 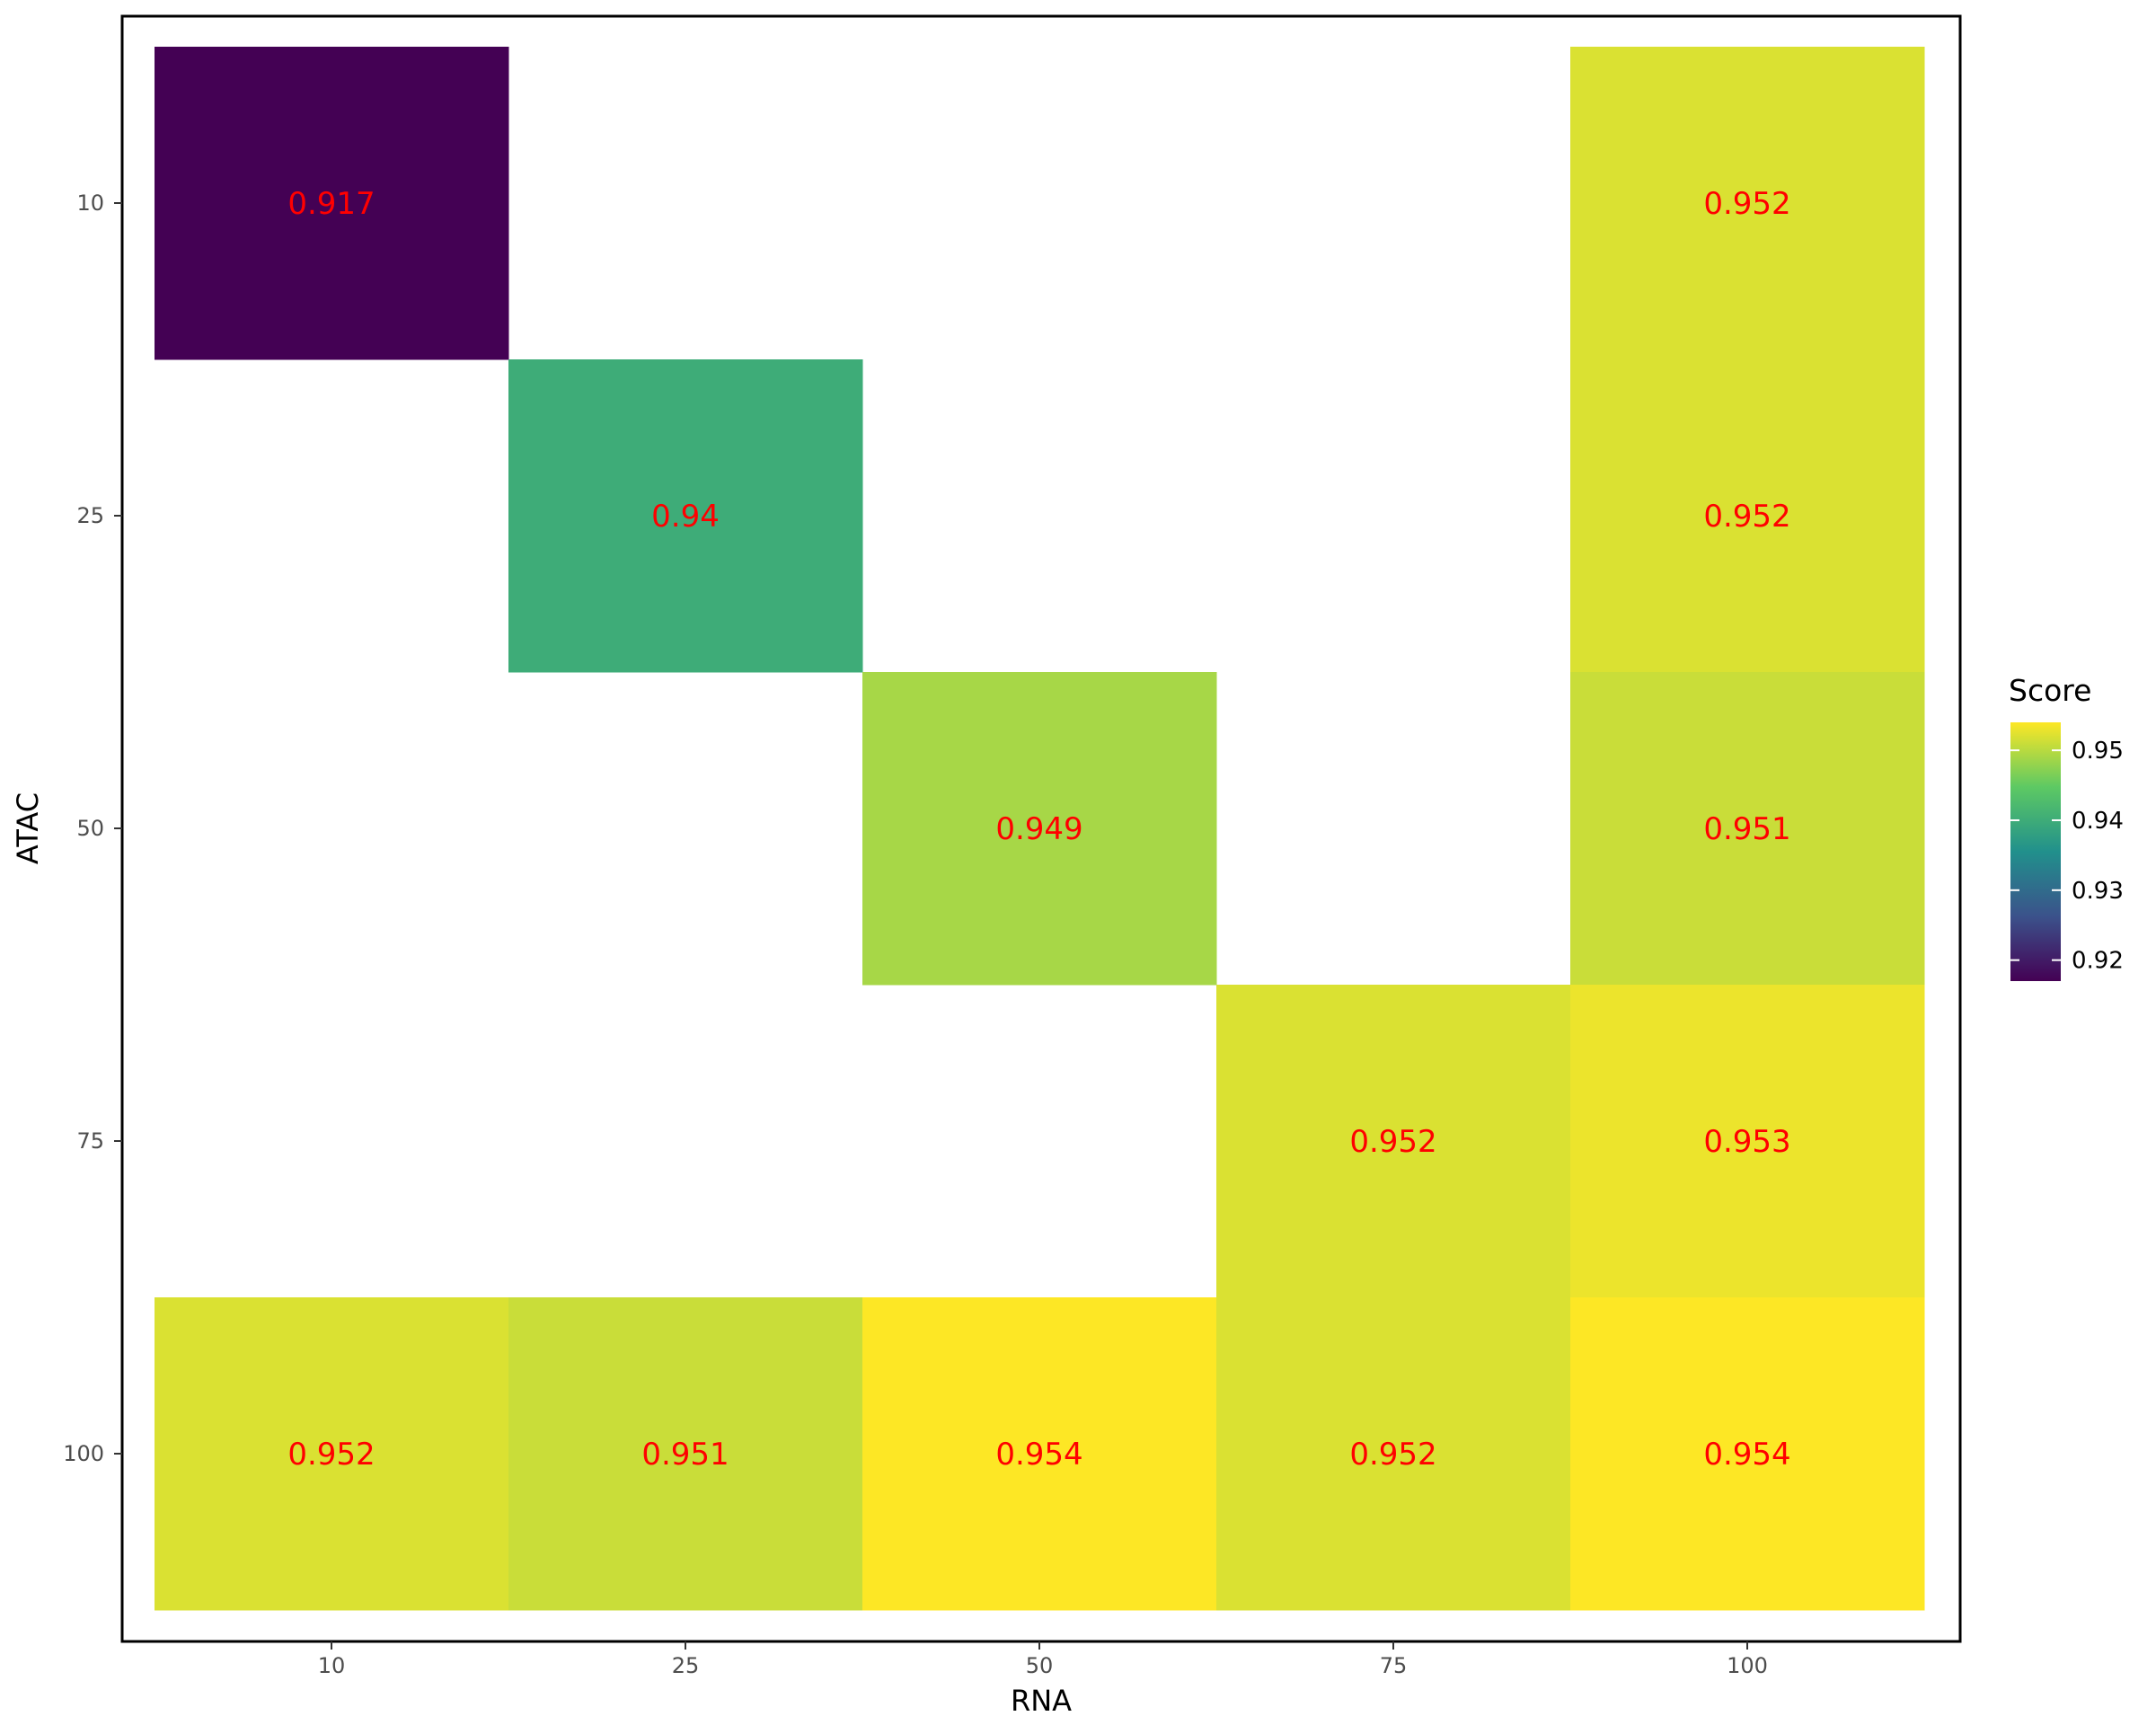 What do you see at coordinates (1748, 1665) in the screenshot?
I see `x-tick-label: 100` at bounding box center [1748, 1665].